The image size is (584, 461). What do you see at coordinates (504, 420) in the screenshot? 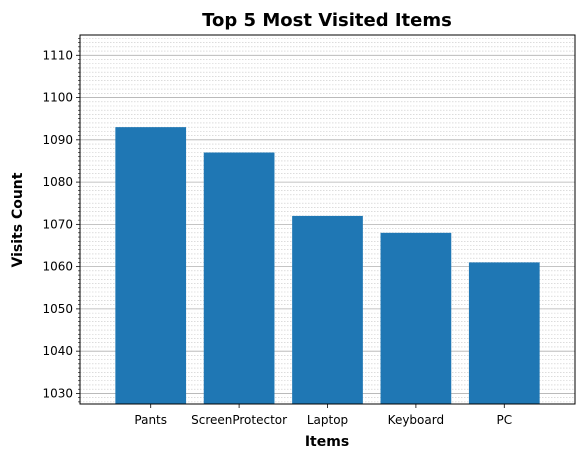
I see `x-tick-label: PC` at bounding box center [504, 420].